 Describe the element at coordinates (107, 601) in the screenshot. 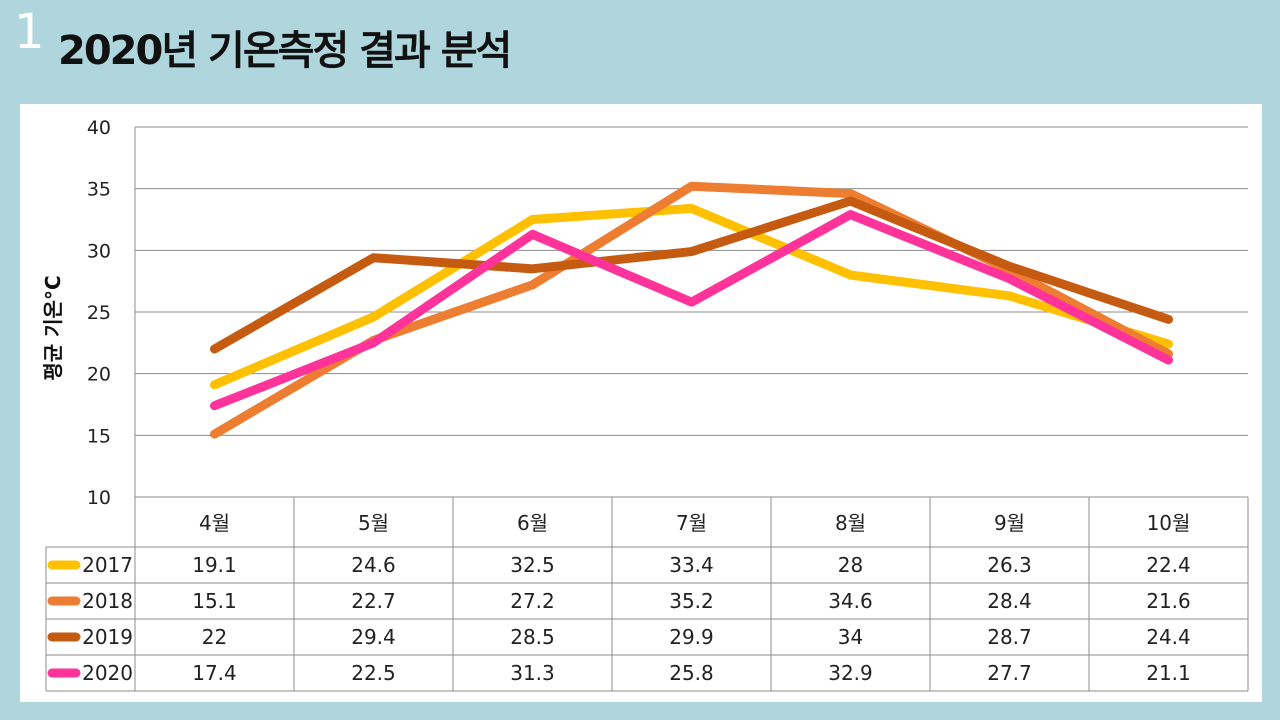

I see `legend-label-2018: 2018` at that location.